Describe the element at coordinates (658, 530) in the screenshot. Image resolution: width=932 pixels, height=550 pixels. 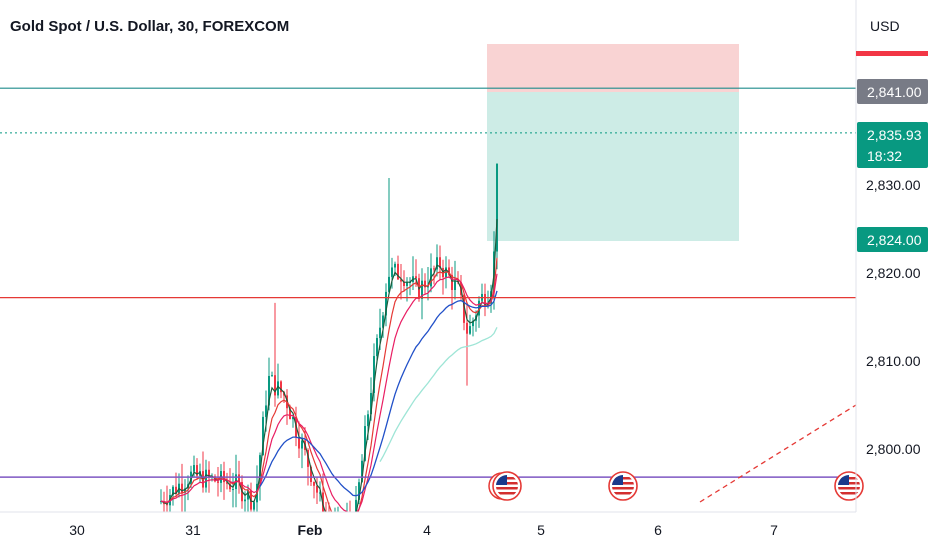
I see `x-tick-label-5: 6` at that location.